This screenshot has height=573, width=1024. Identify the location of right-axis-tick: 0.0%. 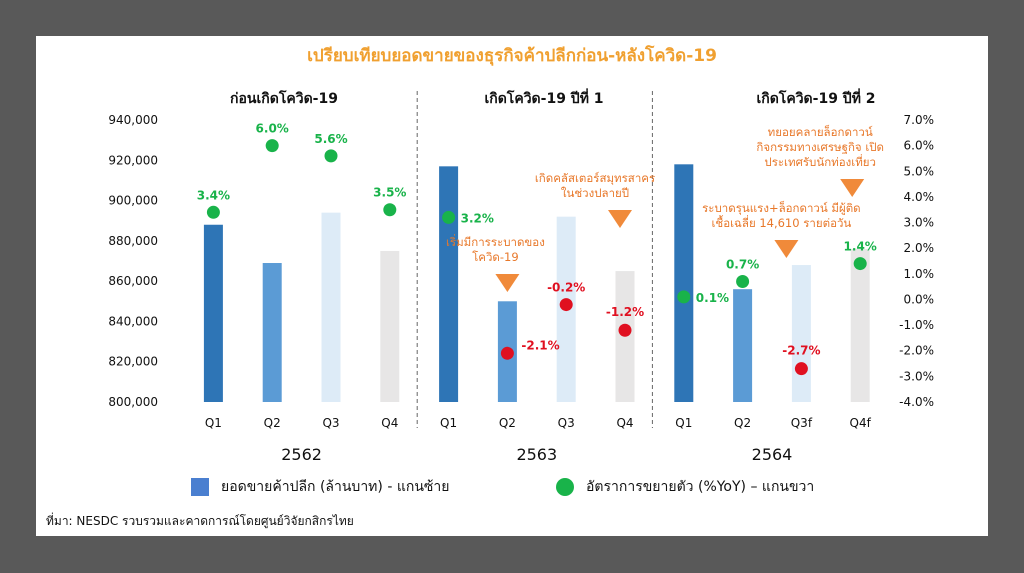
(919, 299).